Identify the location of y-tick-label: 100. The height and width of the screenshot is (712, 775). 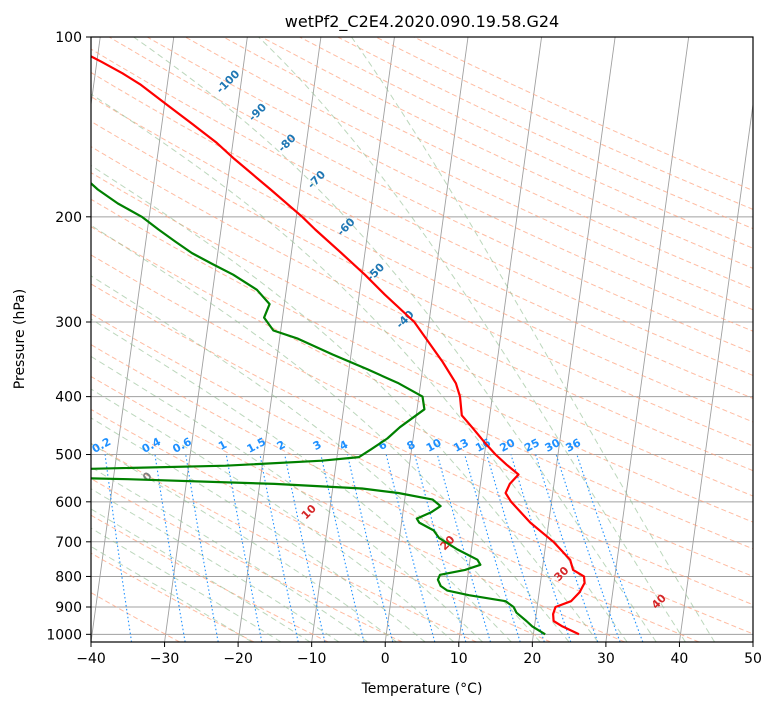
(68, 38).